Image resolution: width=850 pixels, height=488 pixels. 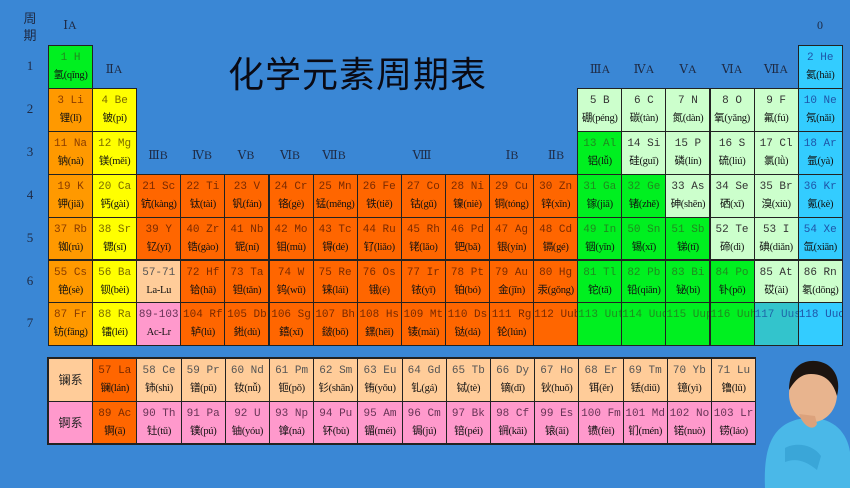 I want to click on element-cell: 7 N 氮(dàn), so click(x=688, y=109).